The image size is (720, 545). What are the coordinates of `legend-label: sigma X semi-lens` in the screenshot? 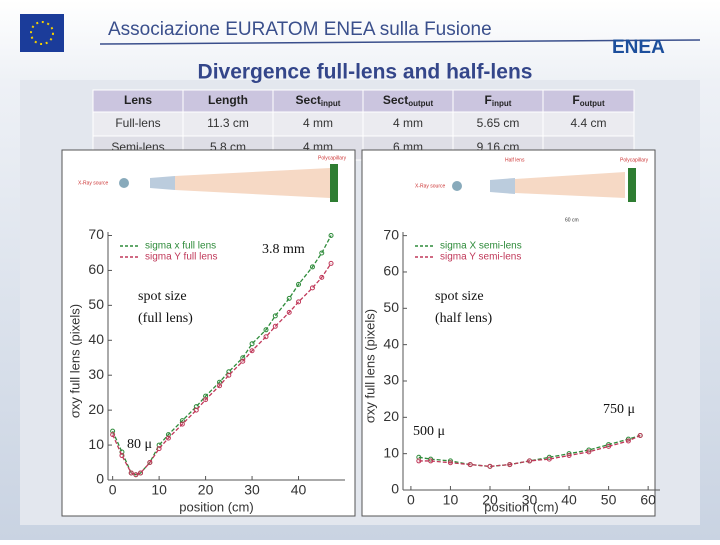 It's located at (481, 246).